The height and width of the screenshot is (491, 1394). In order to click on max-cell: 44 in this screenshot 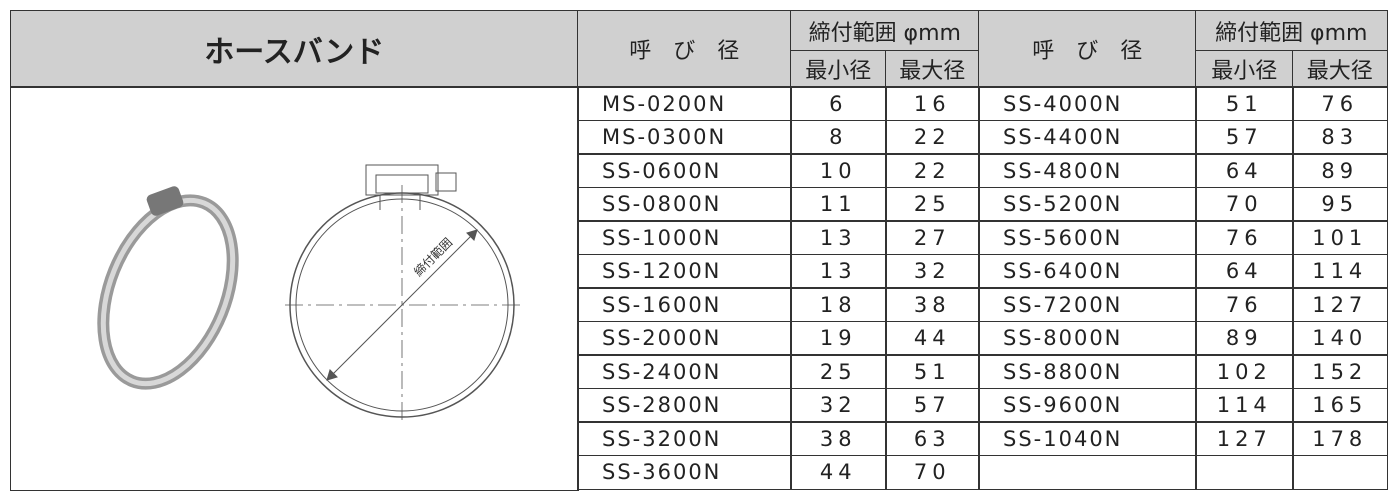, I will do `click(932, 338)`.